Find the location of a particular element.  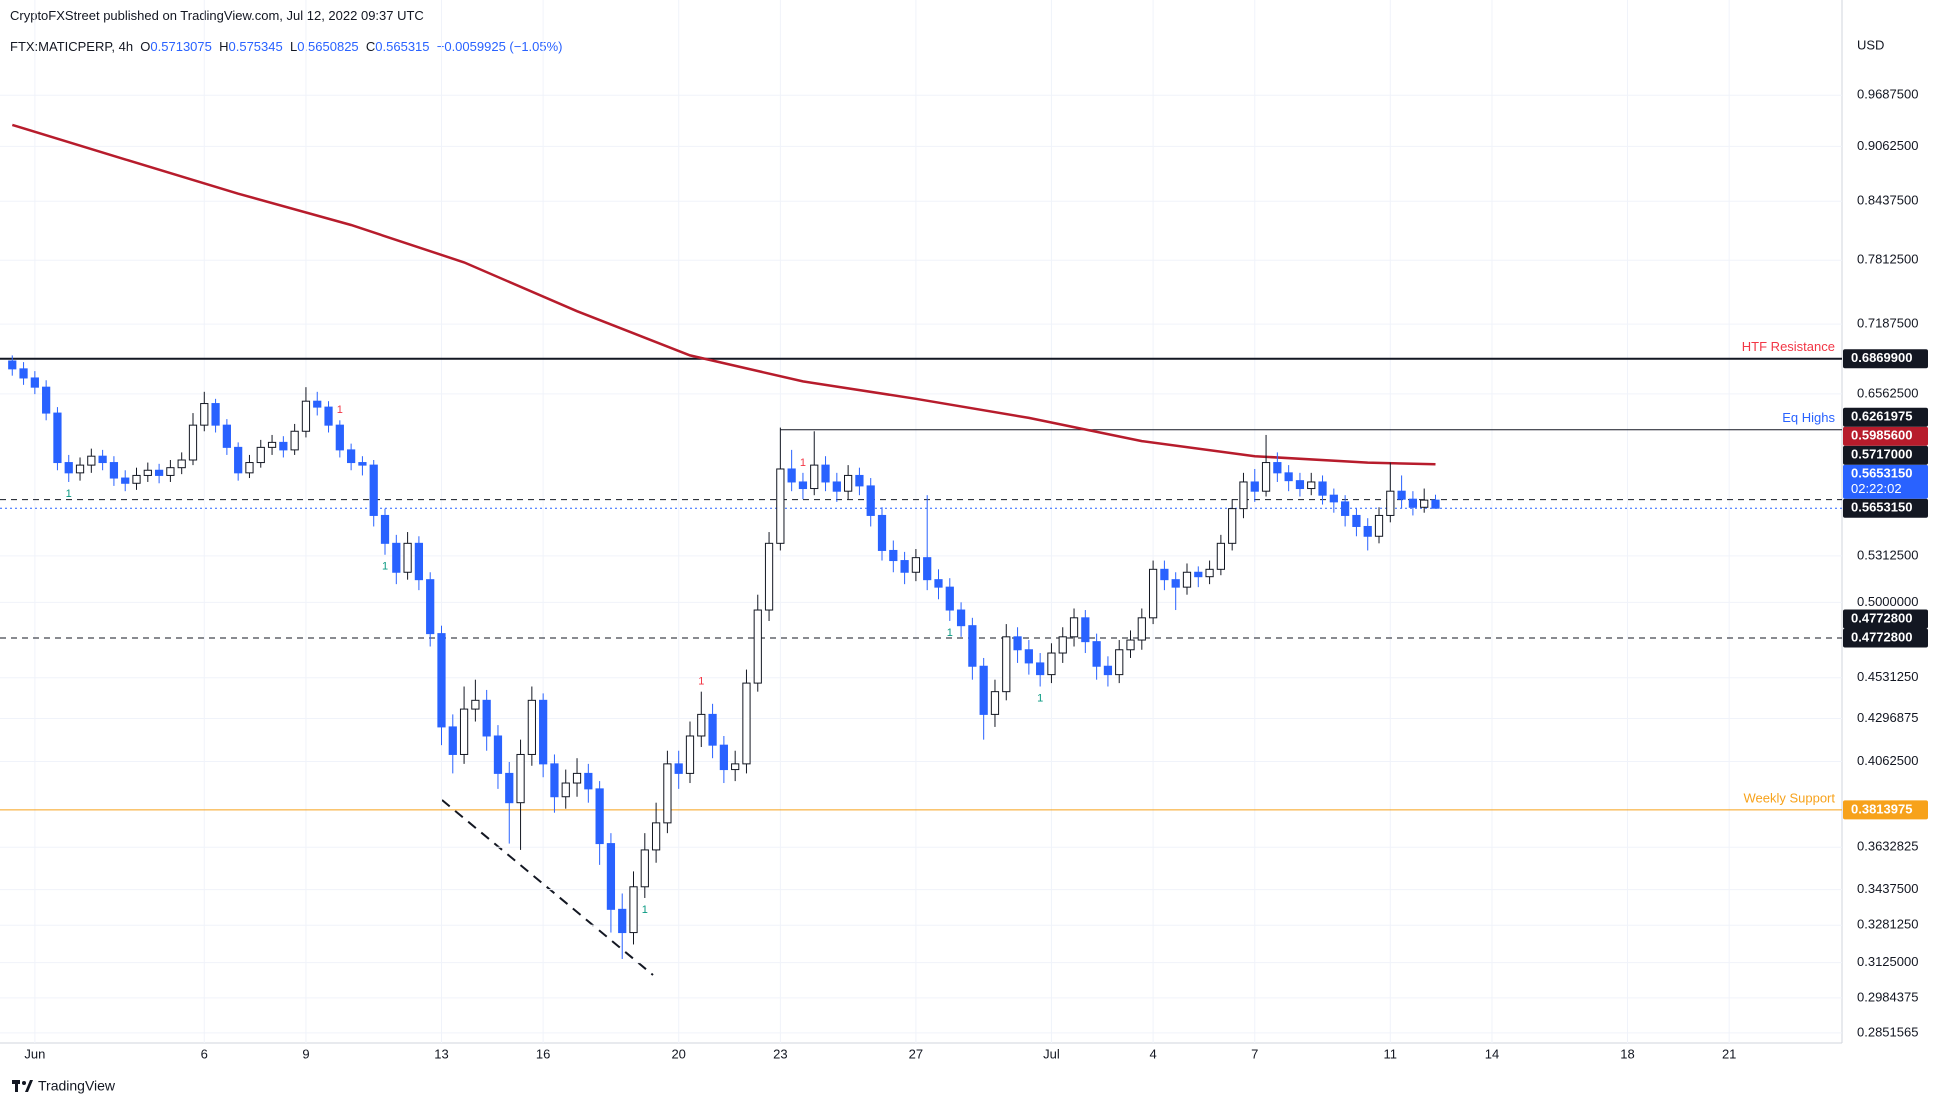

x-tick-label: 21 is located at coordinates (1729, 1053).